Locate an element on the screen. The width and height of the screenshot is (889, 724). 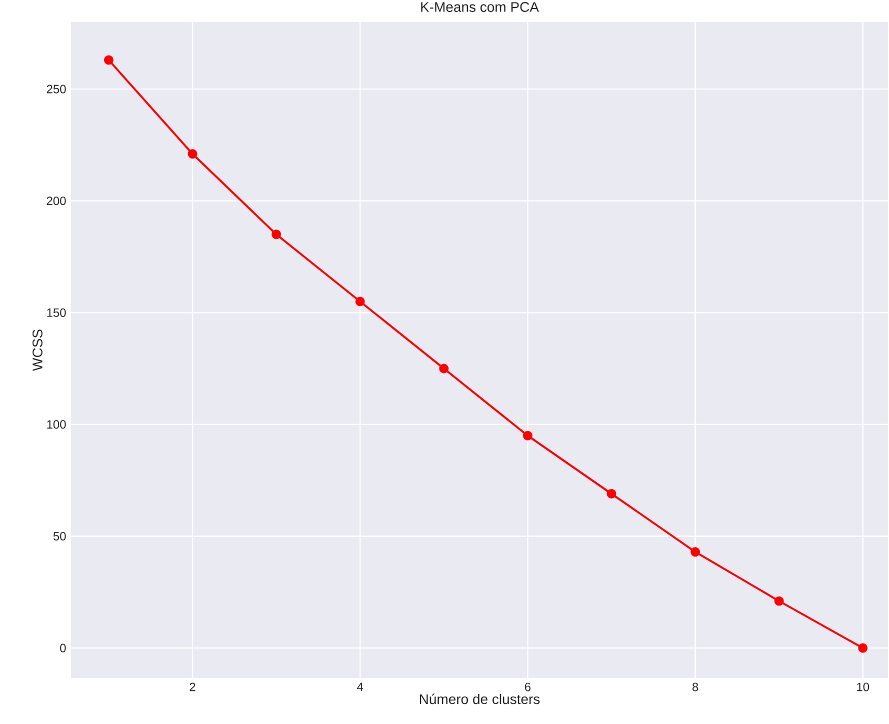
x-tick-label: 8 is located at coordinates (695, 687).